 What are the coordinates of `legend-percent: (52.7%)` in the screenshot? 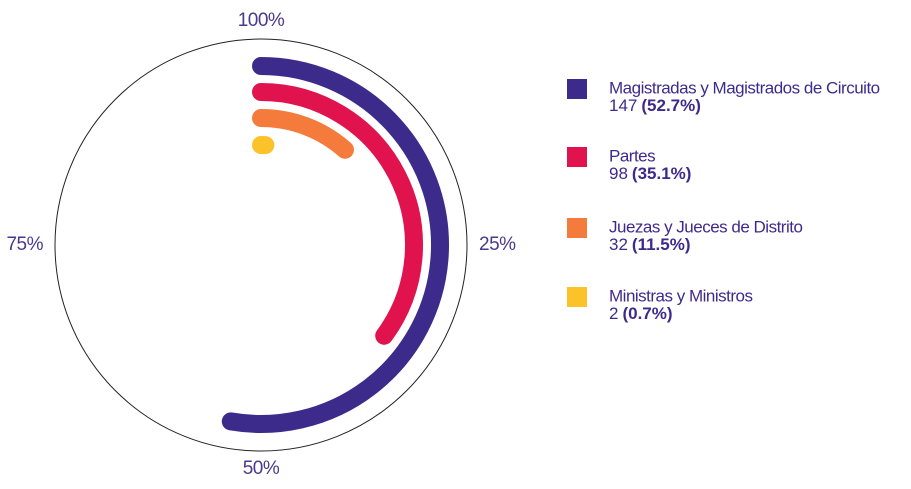 It's located at (671, 105).